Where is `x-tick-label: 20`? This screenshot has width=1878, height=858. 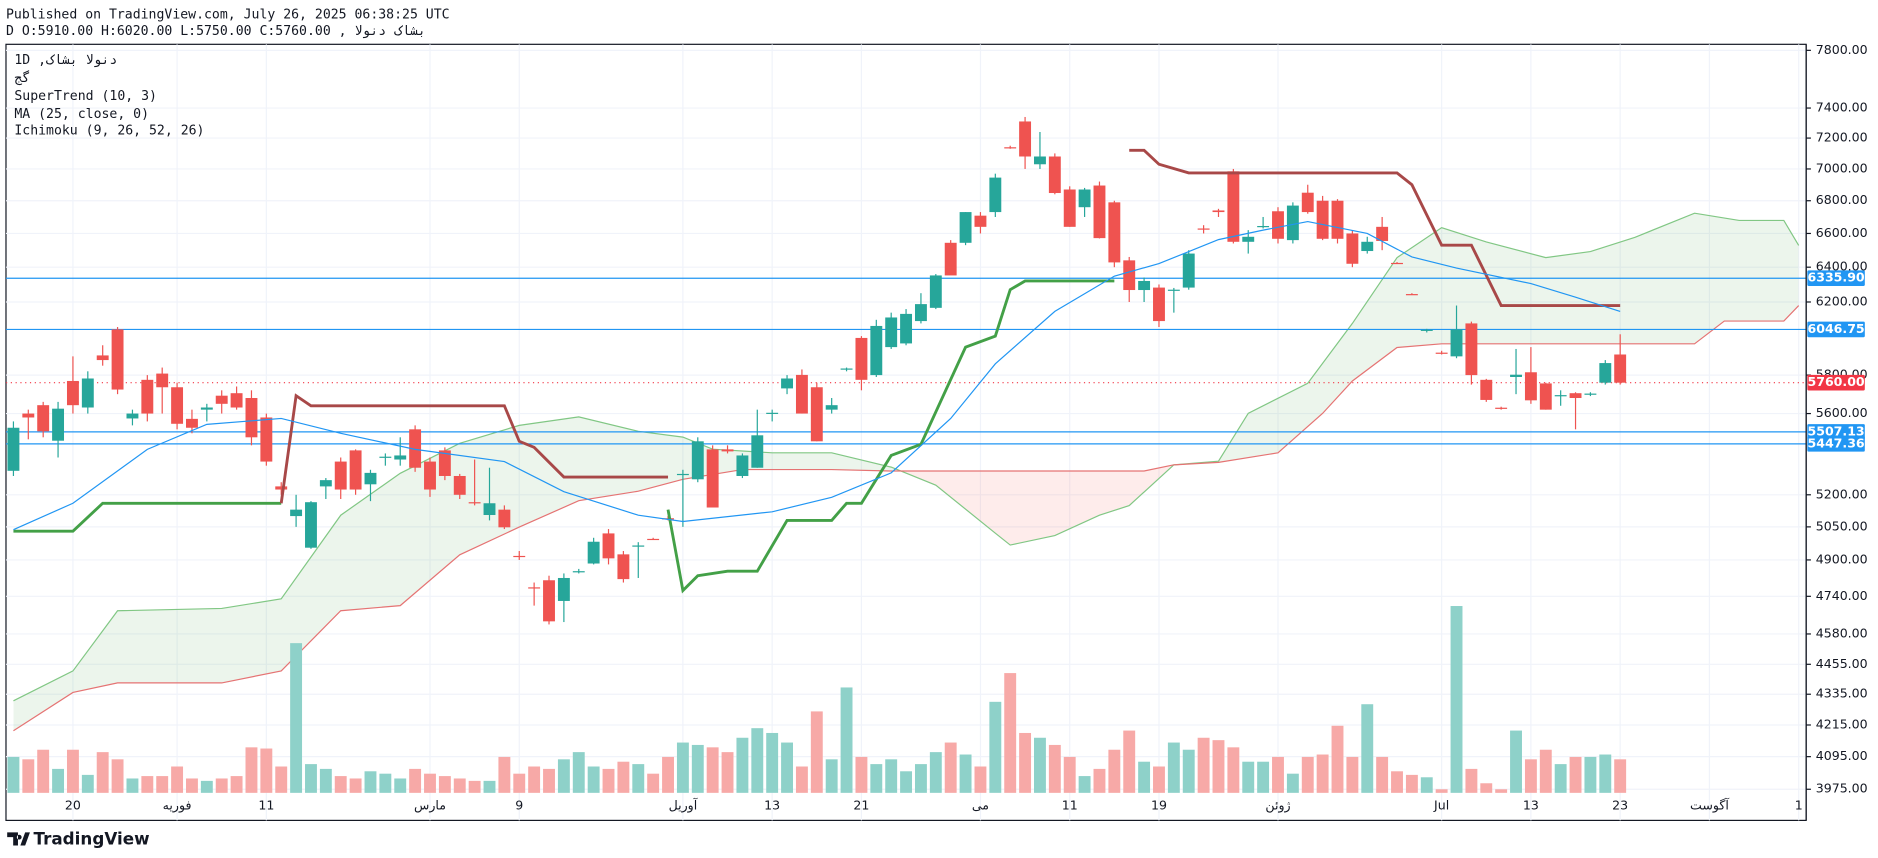 x-tick-label: 20 is located at coordinates (73, 805).